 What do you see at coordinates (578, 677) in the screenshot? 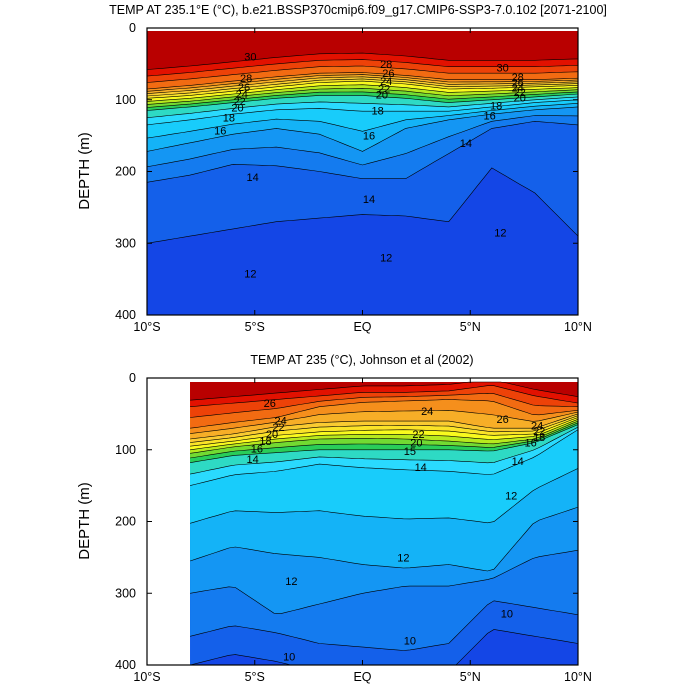
I see `x-tick-label: 10°N` at bounding box center [578, 677].